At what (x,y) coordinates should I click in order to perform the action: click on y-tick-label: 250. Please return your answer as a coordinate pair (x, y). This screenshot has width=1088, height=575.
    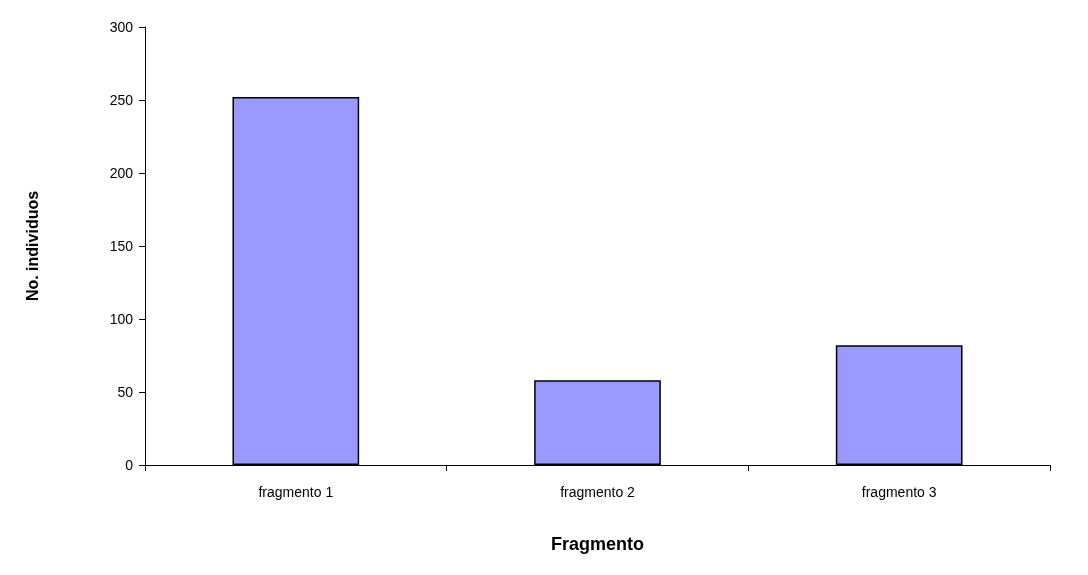
    Looking at the image, I should click on (121, 100).